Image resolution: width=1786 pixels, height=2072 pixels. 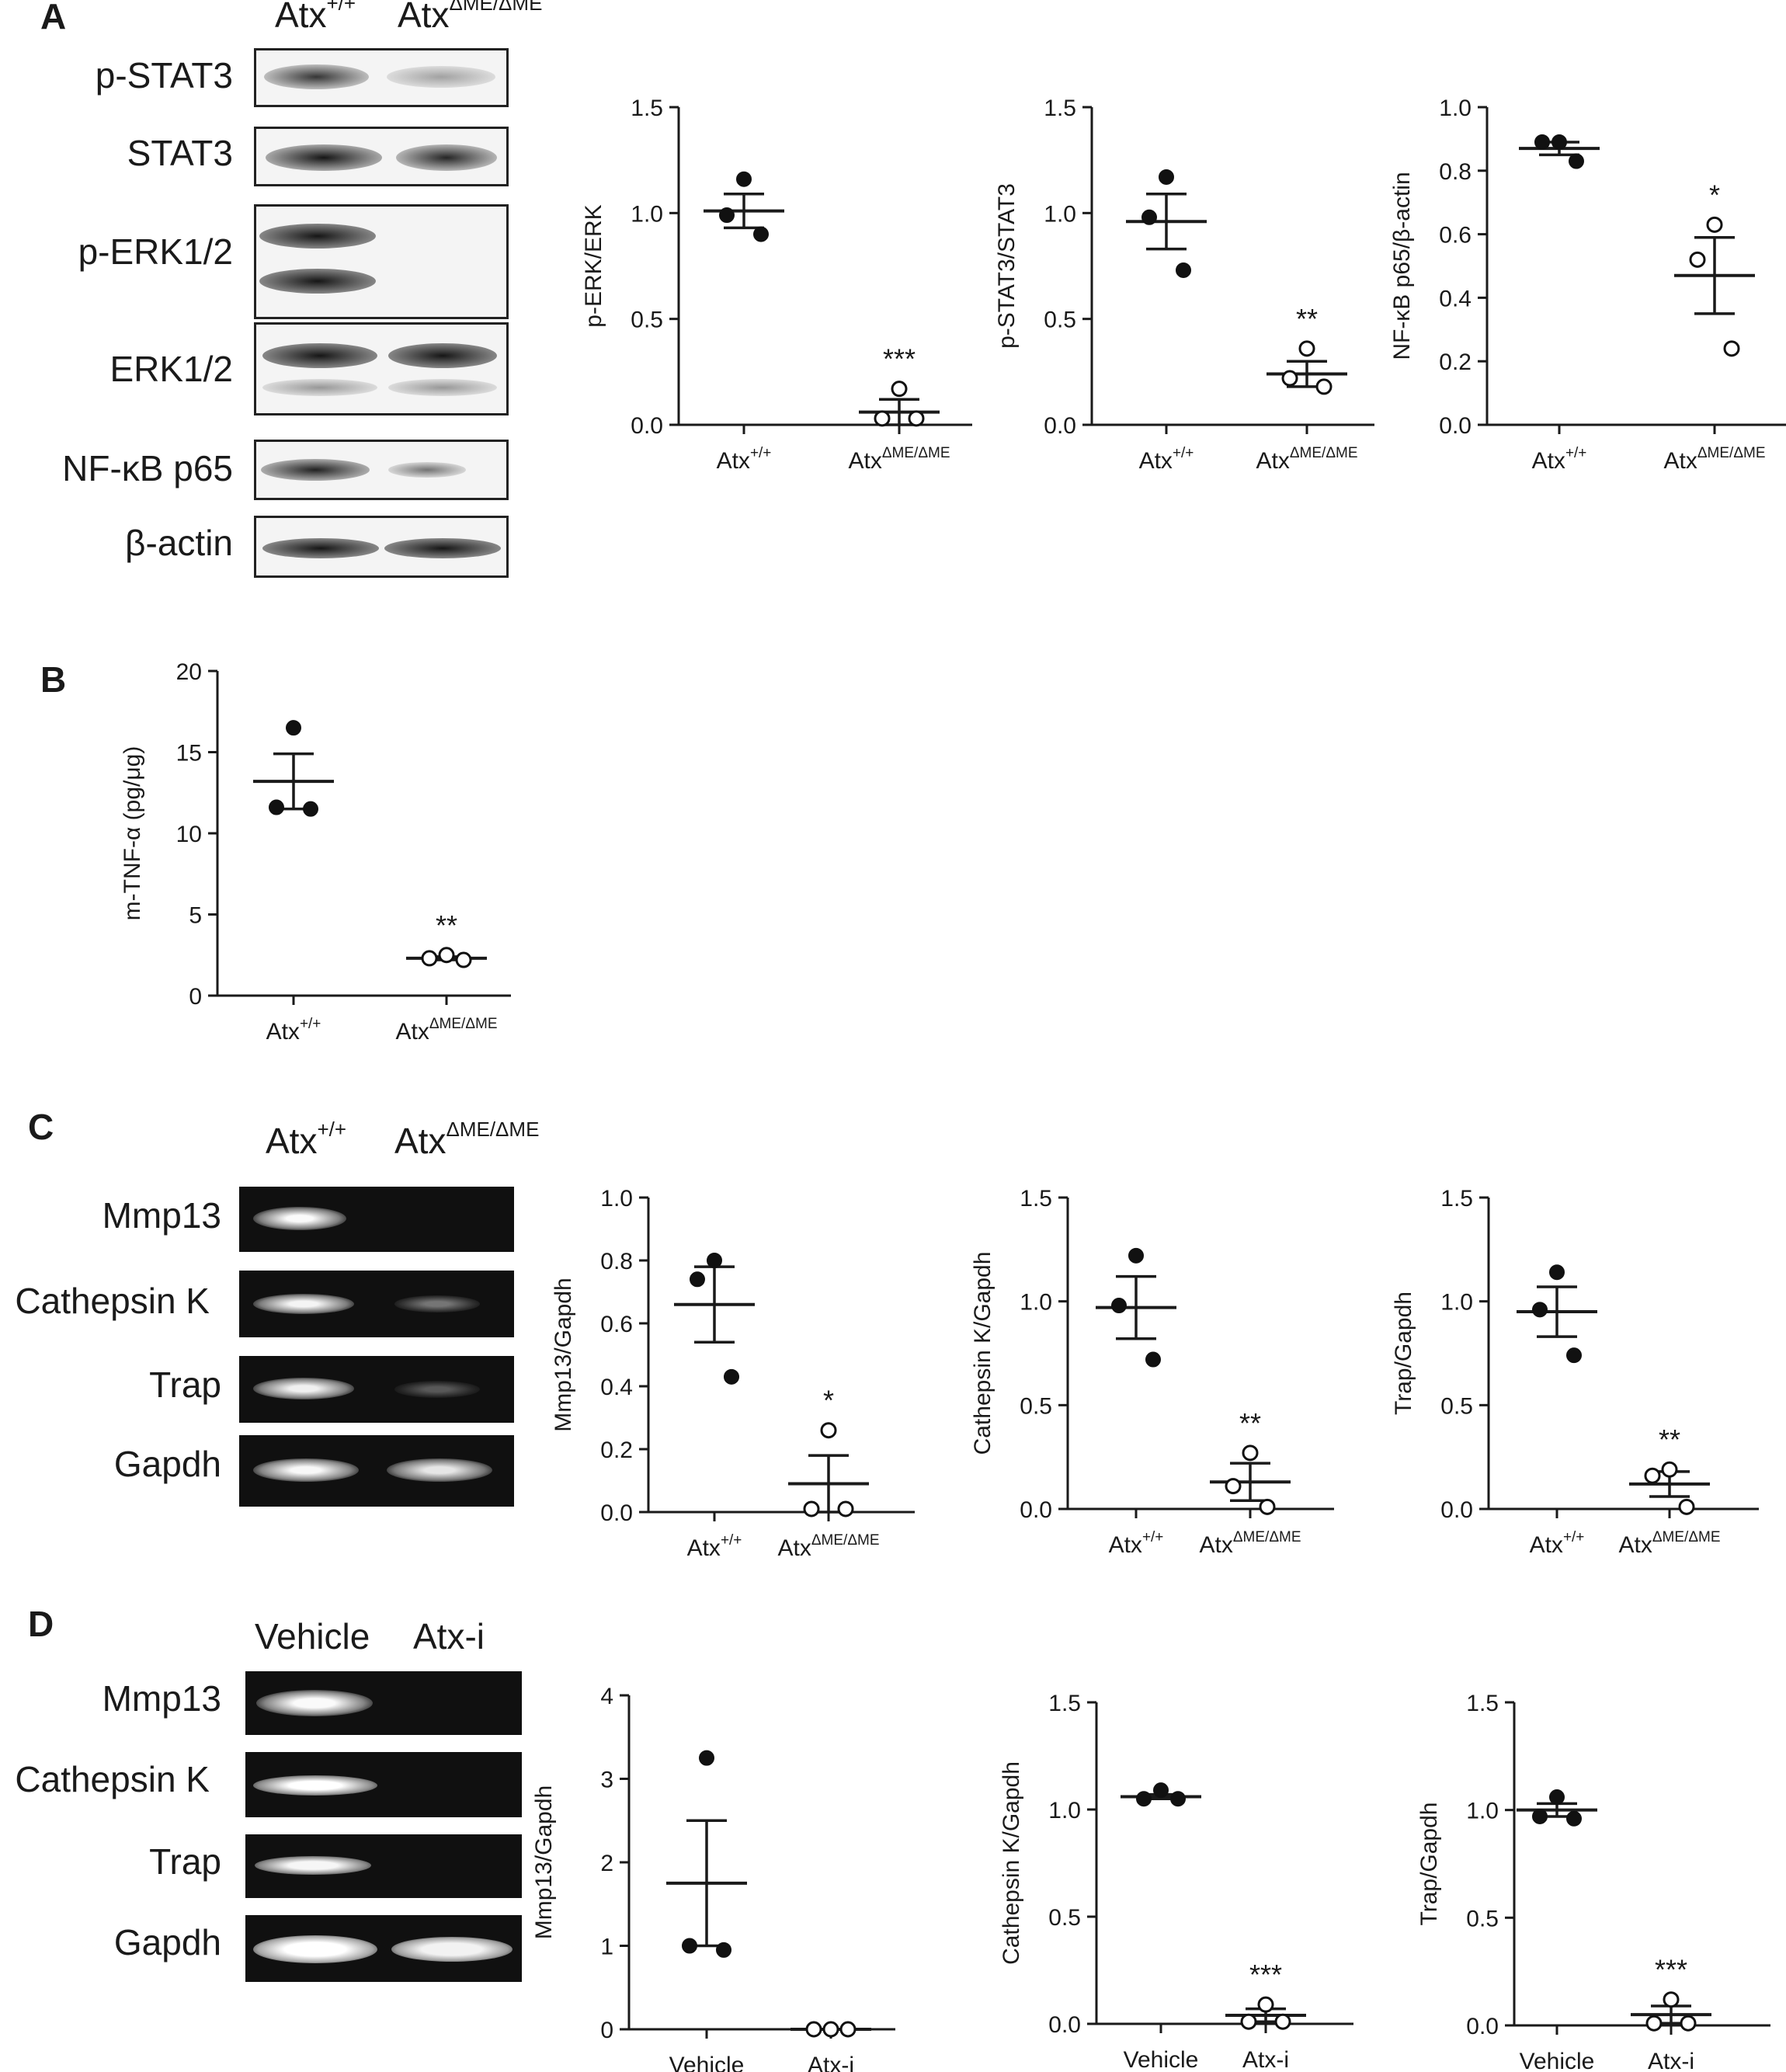 What do you see at coordinates (983, 1353) in the screenshot?
I see `y-axis-label: Cathepsin K/Gapdh` at bounding box center [983, 1353].